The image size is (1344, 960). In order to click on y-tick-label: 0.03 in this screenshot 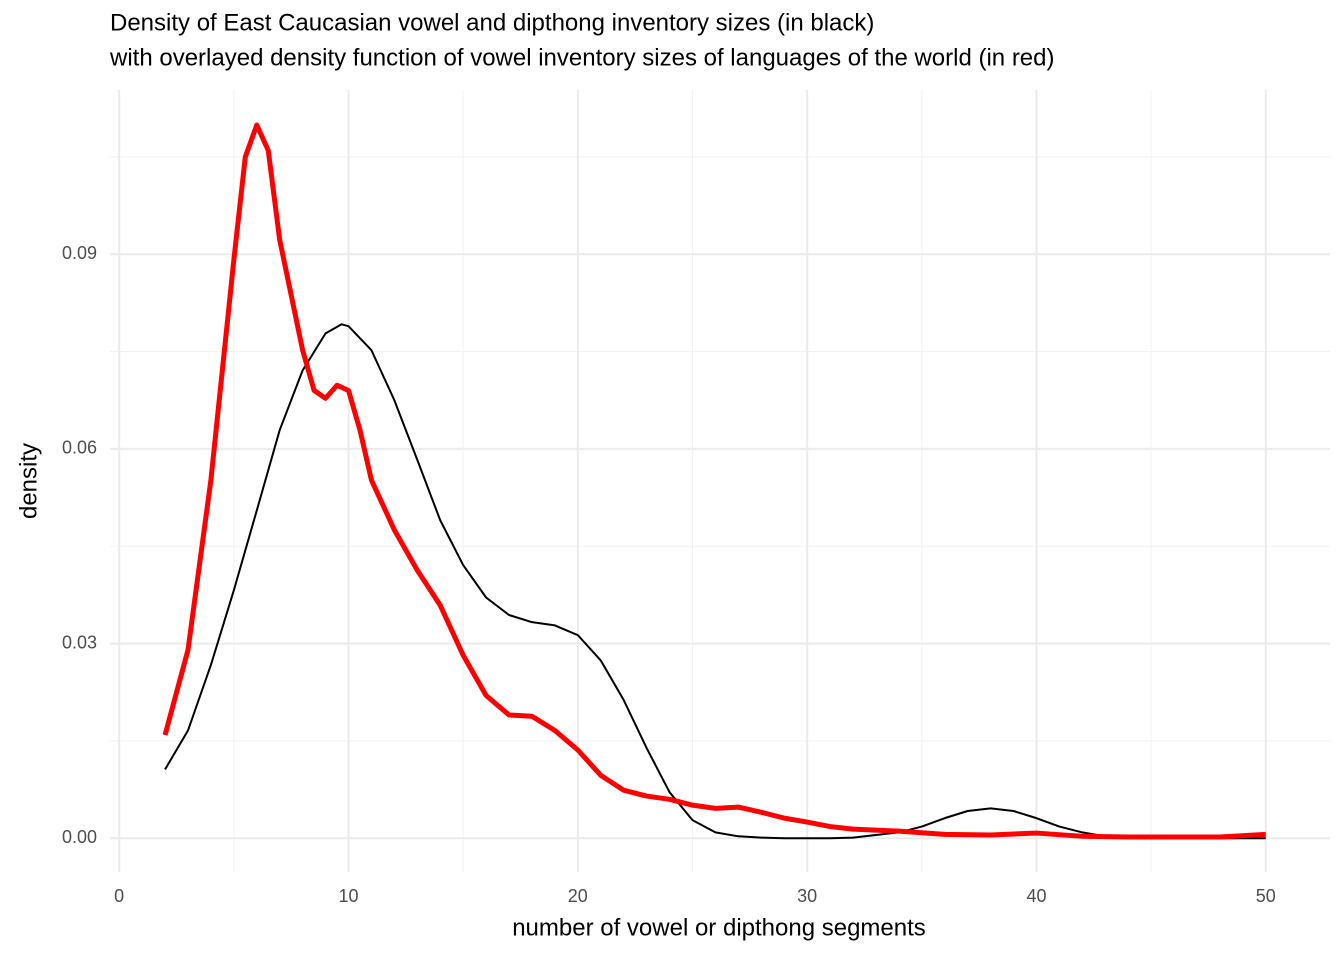, I will do `click(79, 642)`.